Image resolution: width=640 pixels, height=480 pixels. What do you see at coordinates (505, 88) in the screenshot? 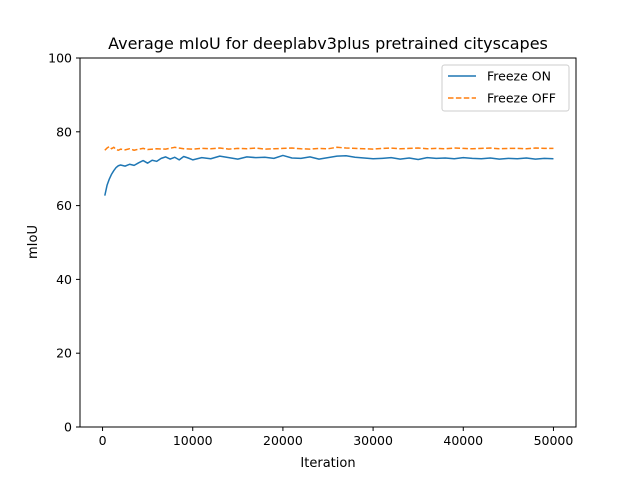
I see `legend: Freeze ON Freeze OFF` at bounding box center [505, 88].